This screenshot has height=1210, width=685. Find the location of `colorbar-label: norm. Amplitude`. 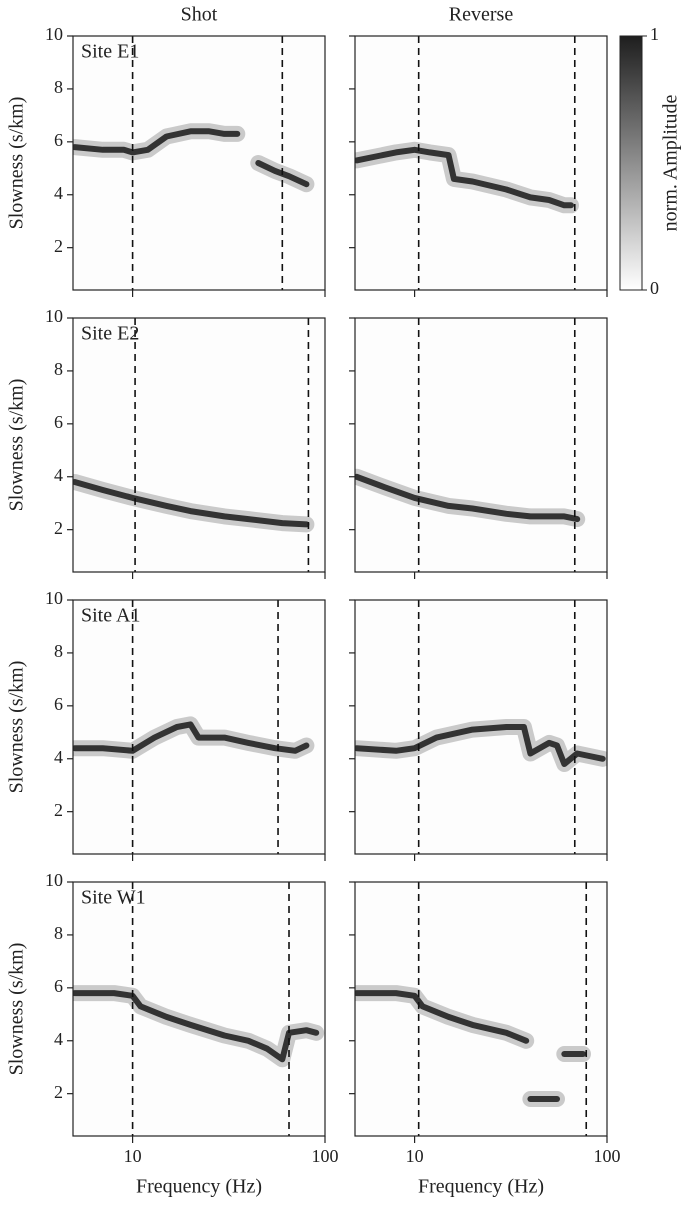

colorbar-label: norm. Amplitude is located at coordinates (671, 163).